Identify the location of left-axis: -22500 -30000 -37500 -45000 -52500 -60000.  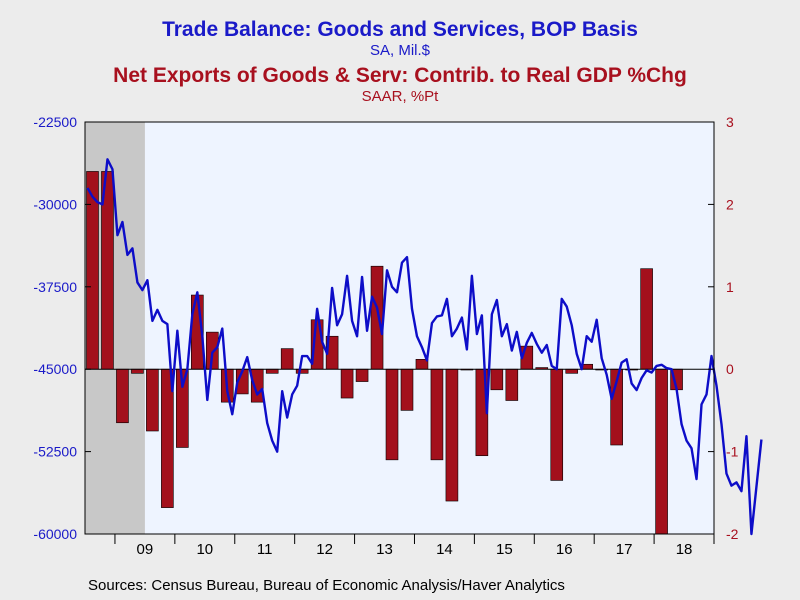
(62, 328).